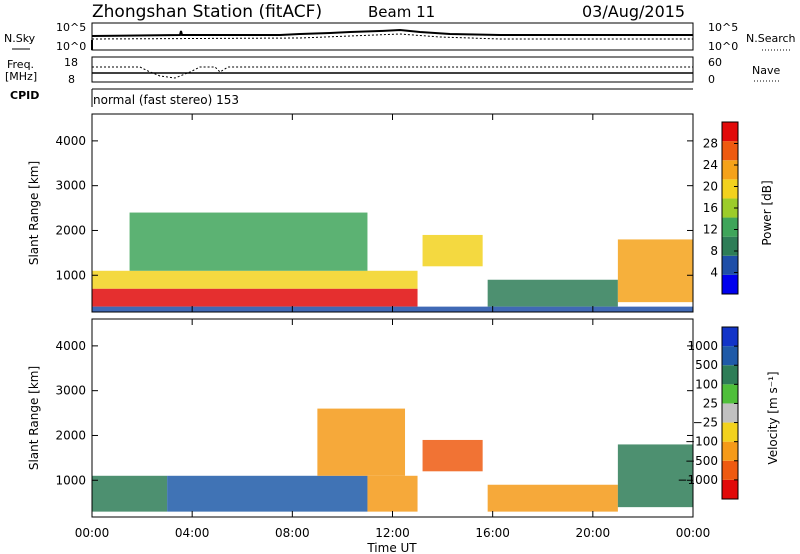 The width and height of the screenshot is (800, 554). I want to click on nsearch-label: N.Search, so click(771, 38).